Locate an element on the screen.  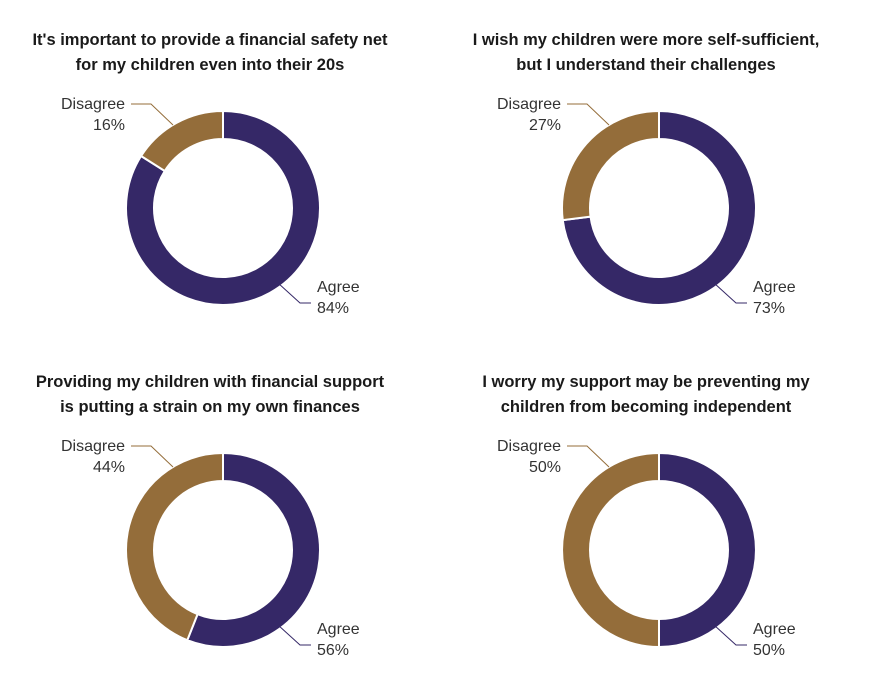
chart-3-slice-disagree is located at coordinates (174, 546).